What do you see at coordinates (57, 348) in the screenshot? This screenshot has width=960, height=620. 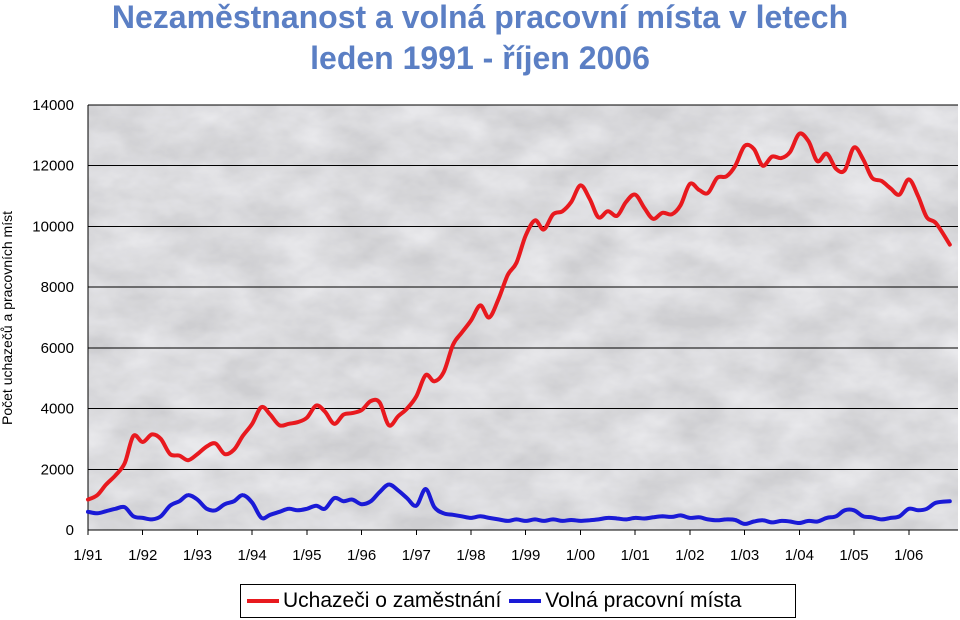 I see `y-tick-label-3: 6000` at bounding box center [57, 348].